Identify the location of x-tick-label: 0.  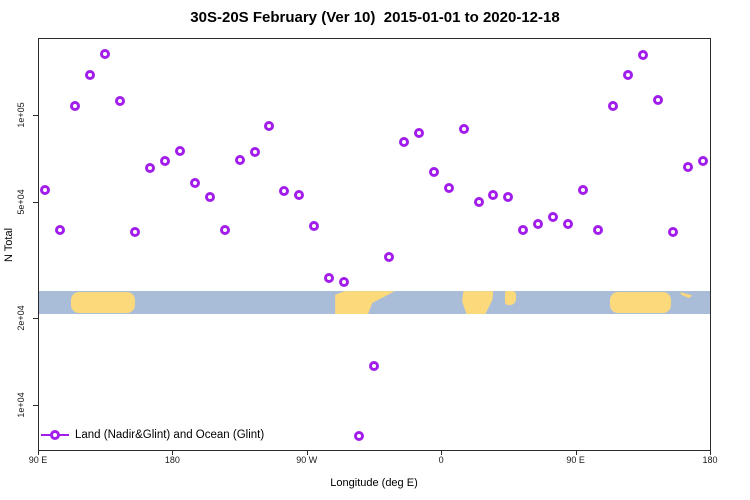
(441, 460).